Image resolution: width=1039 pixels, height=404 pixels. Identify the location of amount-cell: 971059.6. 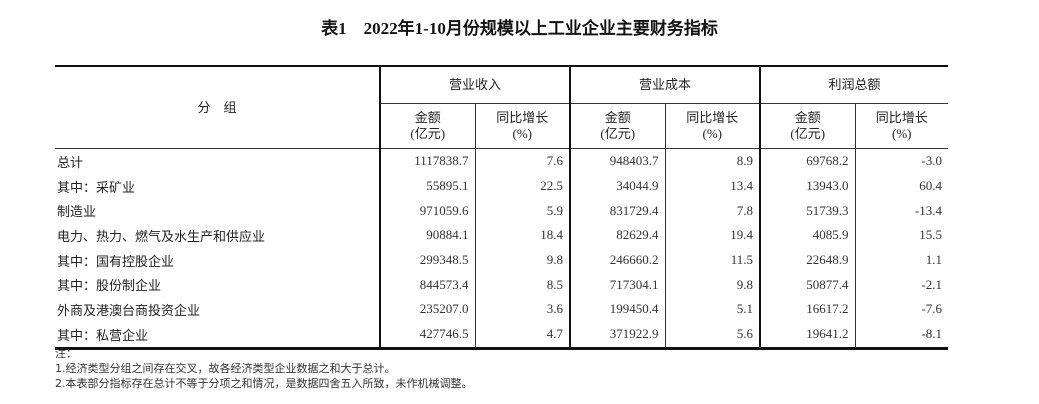
(427, 211).